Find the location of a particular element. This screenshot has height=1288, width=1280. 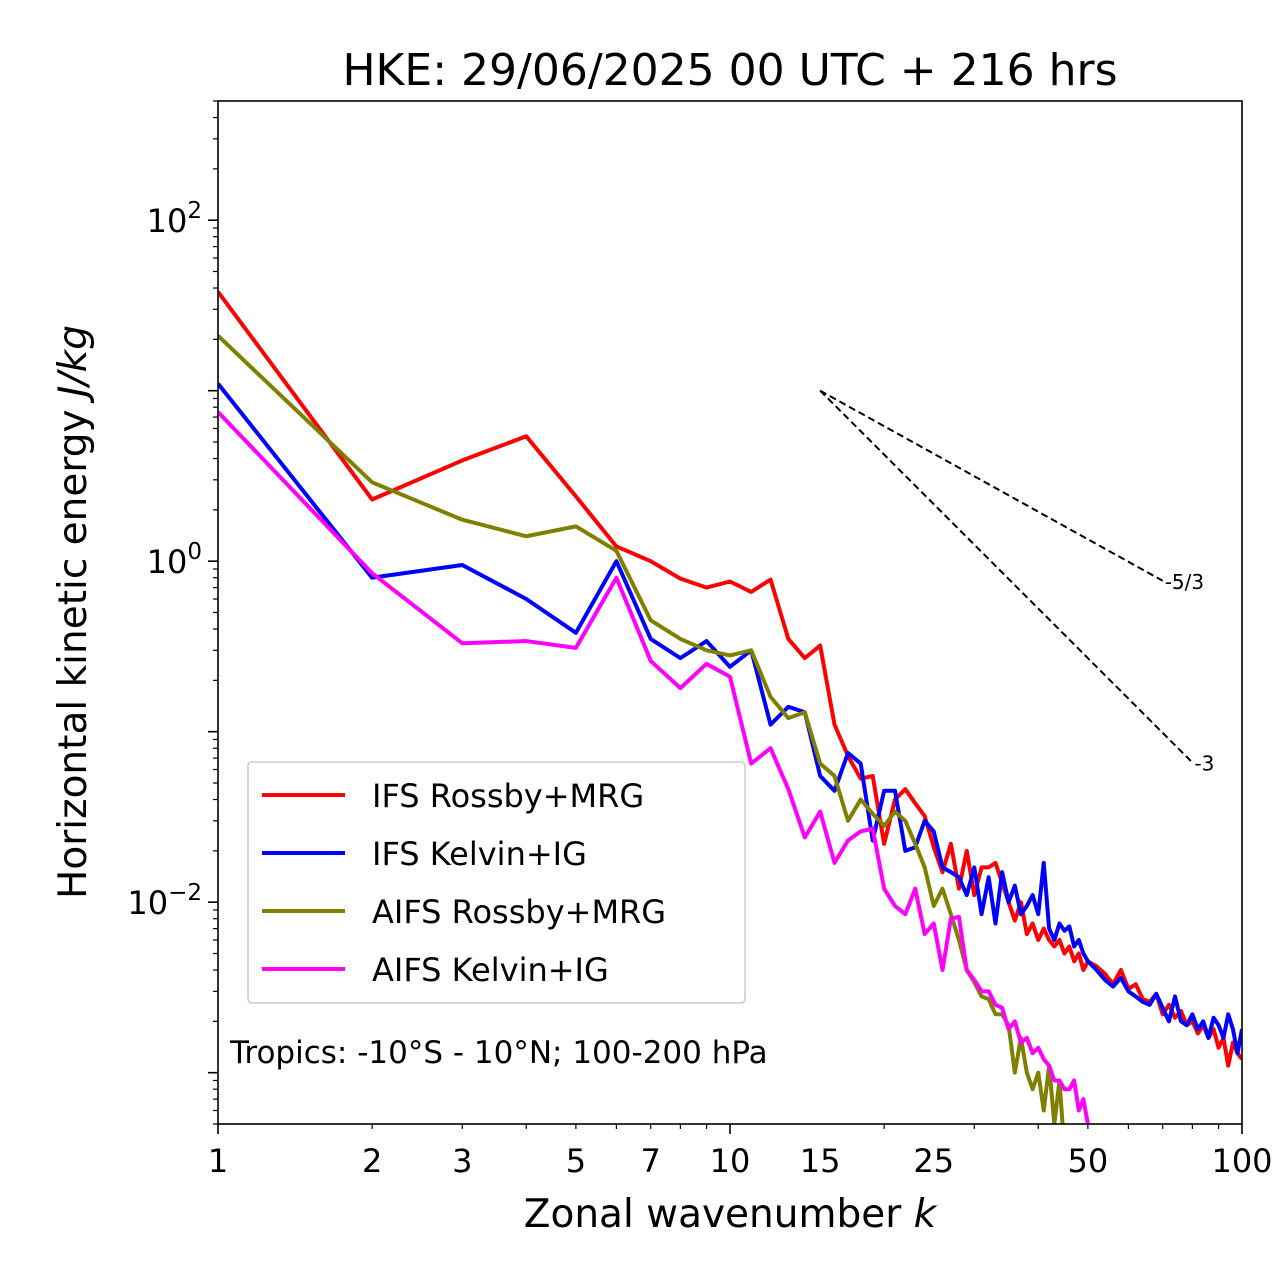

x-tick-label: 15 is located at coordinates (820, 1161).